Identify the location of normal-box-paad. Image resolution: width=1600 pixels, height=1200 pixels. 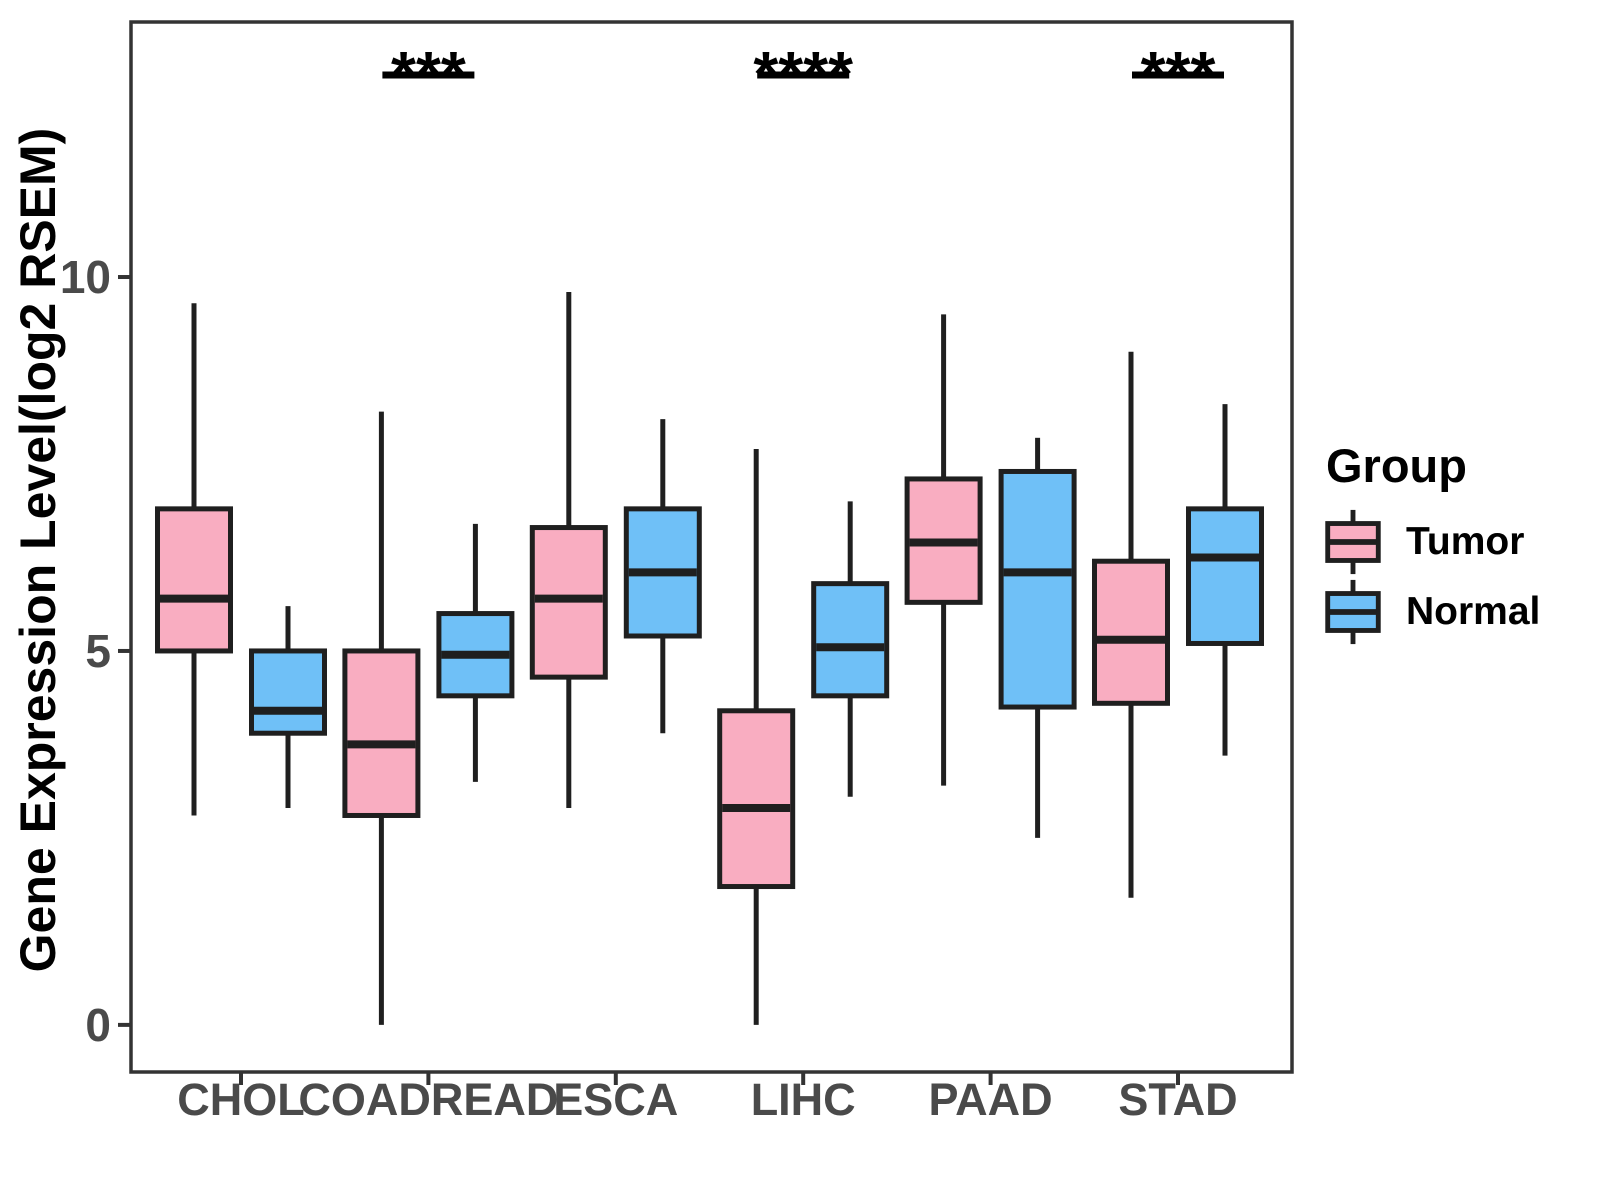
(1037, 637).